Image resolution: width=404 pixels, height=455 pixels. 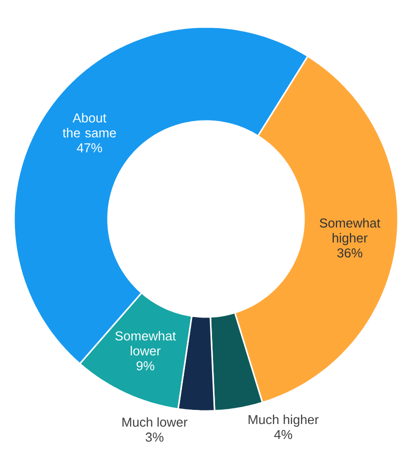 What do you see at coordinates (145, 343) in the screenshot?
I see `slice-label: Somewhat lower` at bounding box center [145, 343].